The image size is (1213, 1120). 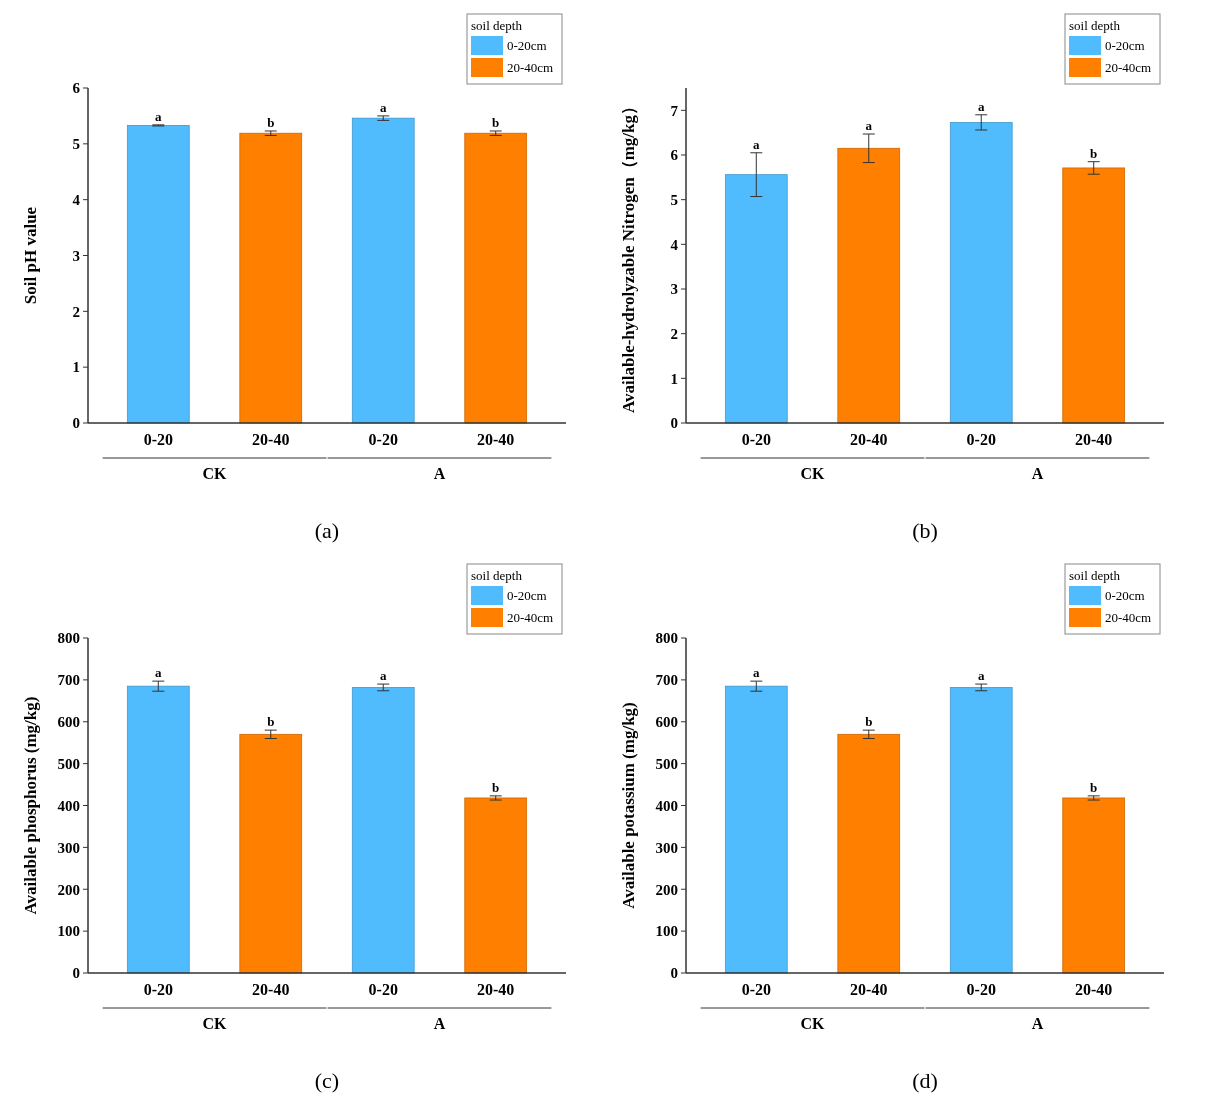 What do you see at coordinates (30, 255) in the screenshot?
I see `y-axis-title: Soil pH value` at bounding box center [30, 255].